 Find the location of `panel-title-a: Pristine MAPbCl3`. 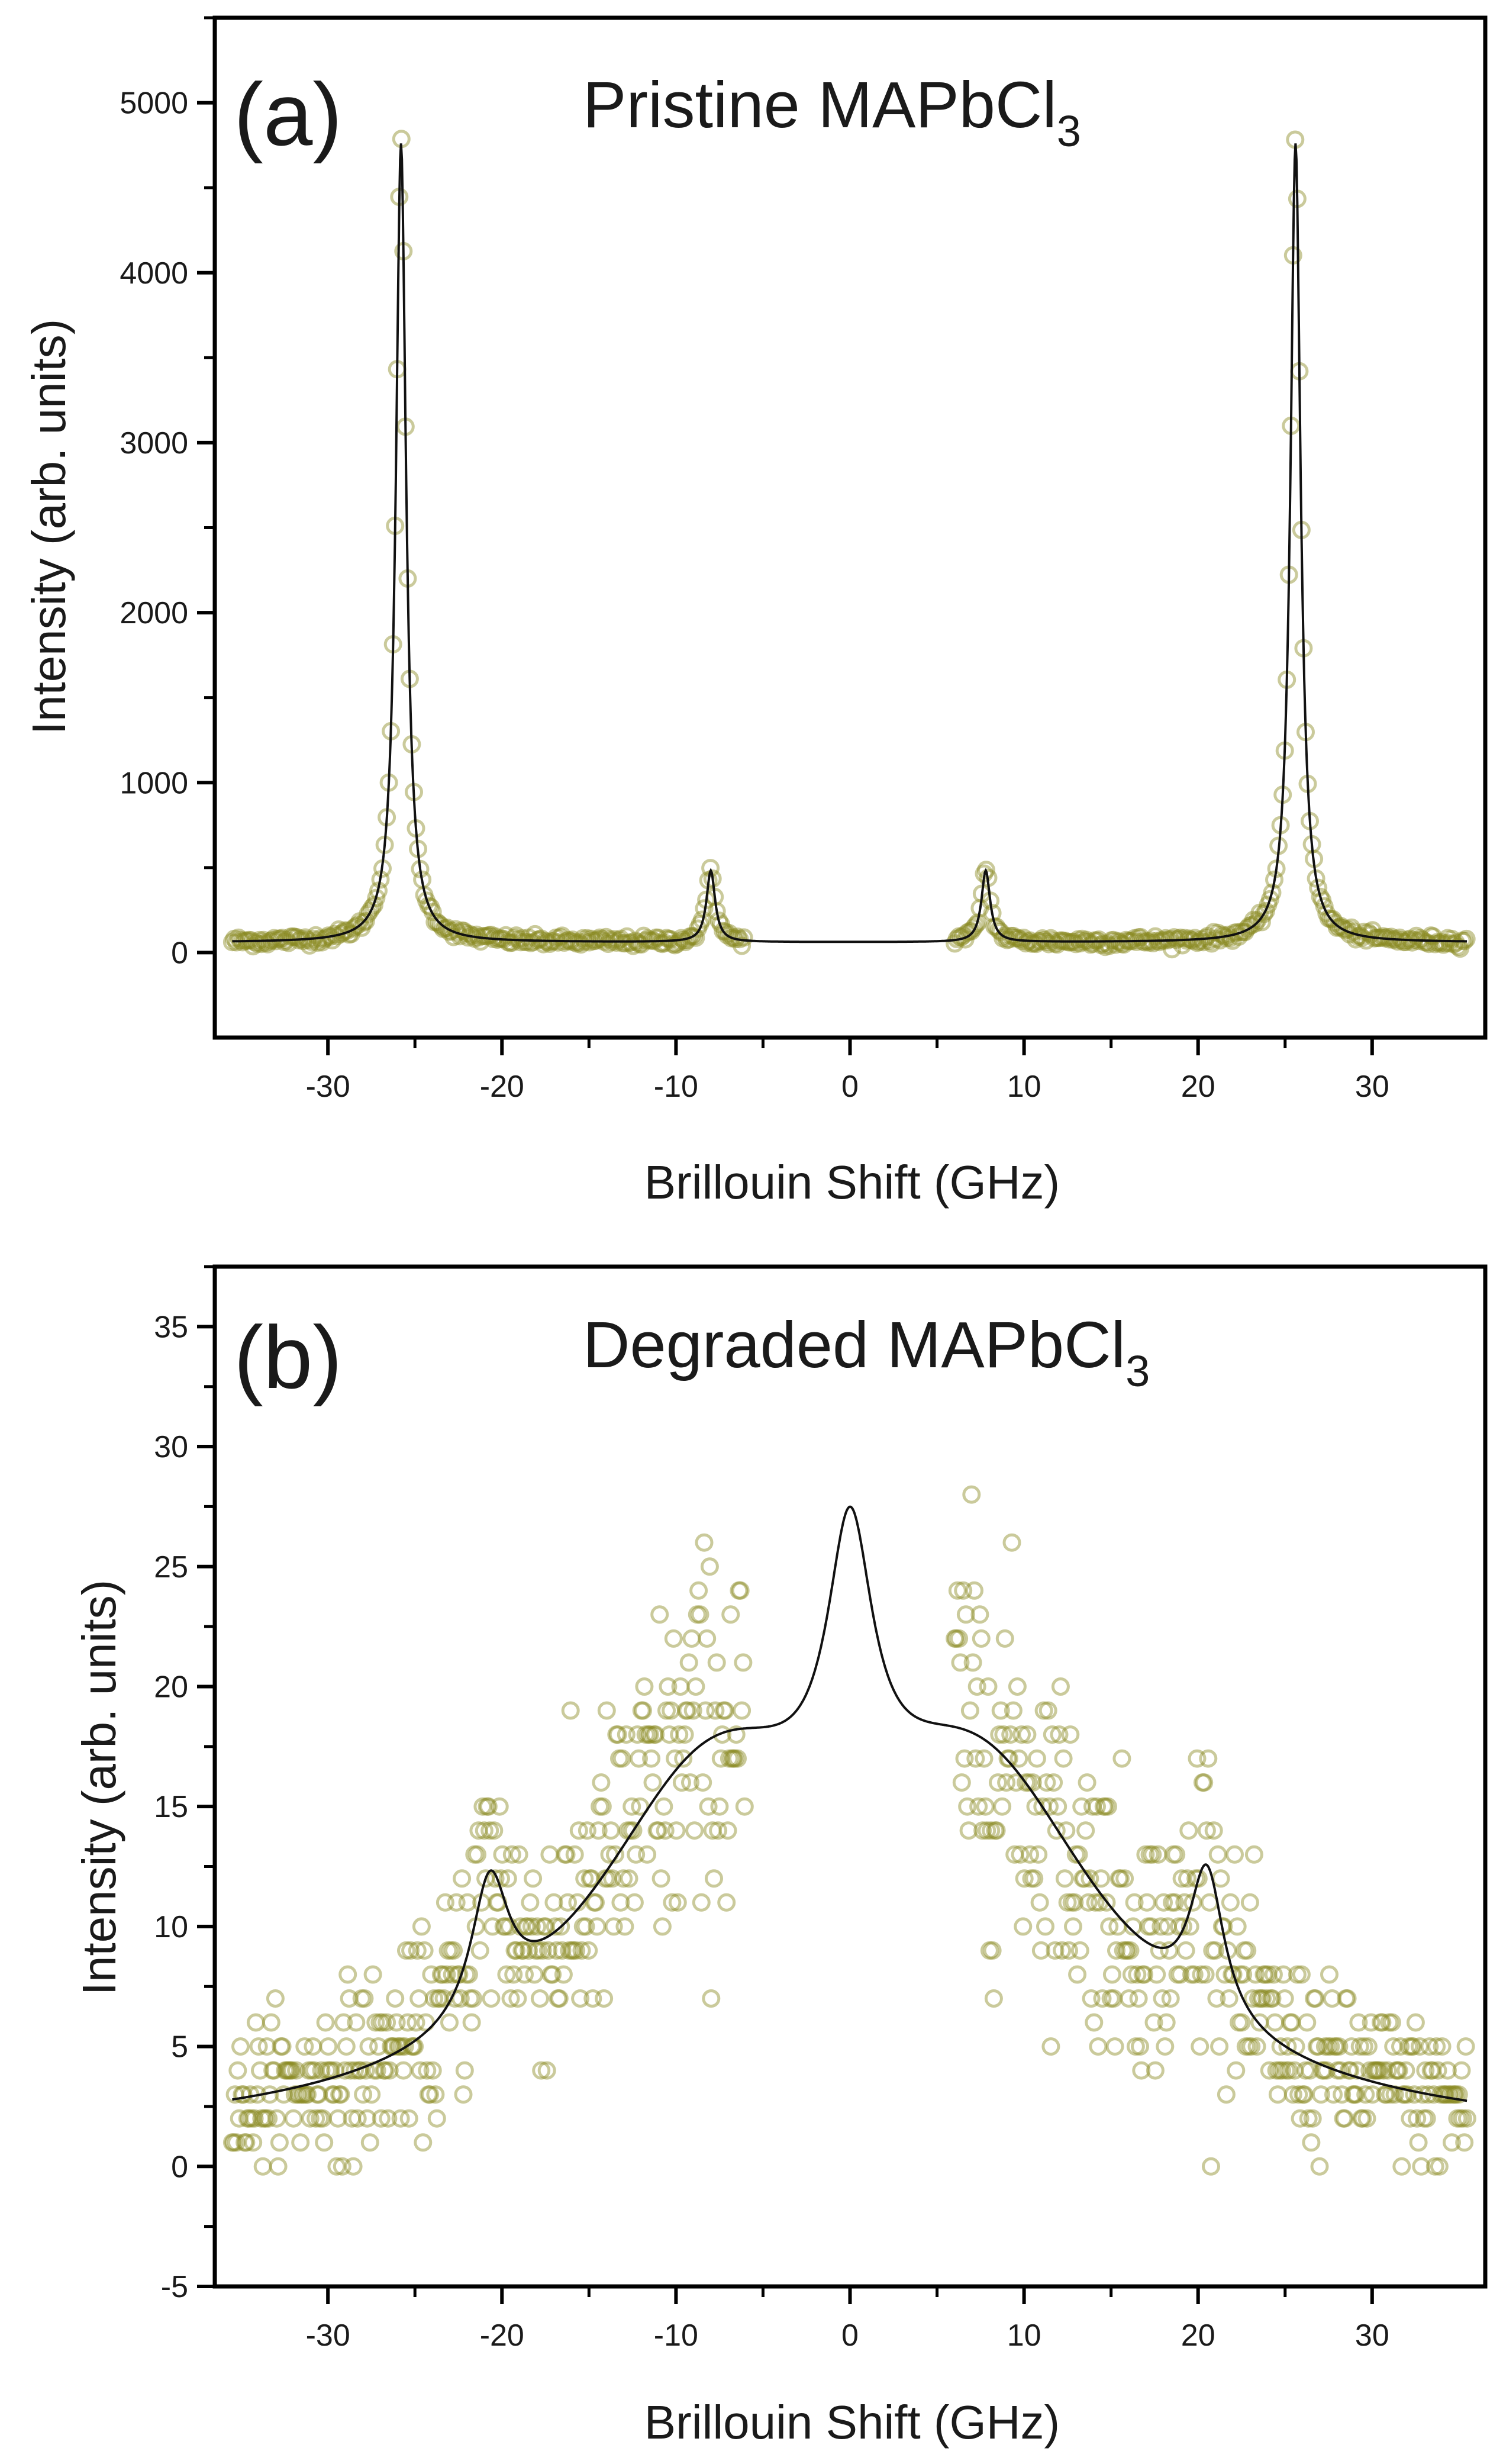

panel-title-a: Pristine MAPbCl3 is located at coordinates (832, 112).